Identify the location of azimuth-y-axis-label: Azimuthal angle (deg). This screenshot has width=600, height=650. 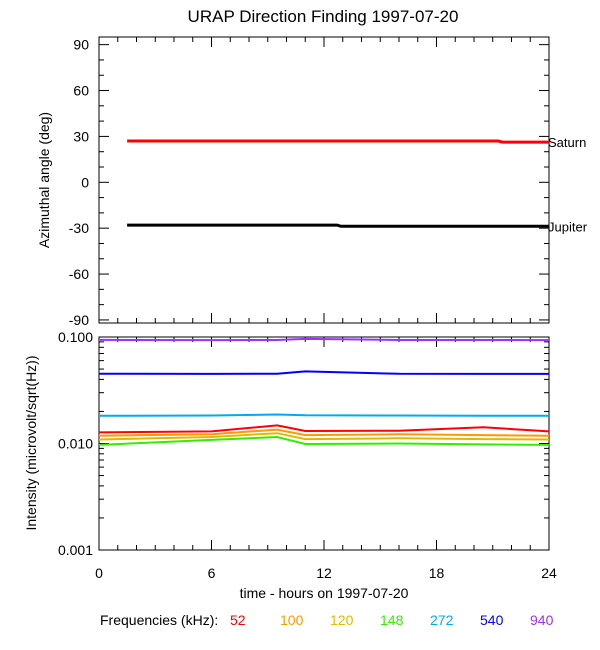
(44, 180).